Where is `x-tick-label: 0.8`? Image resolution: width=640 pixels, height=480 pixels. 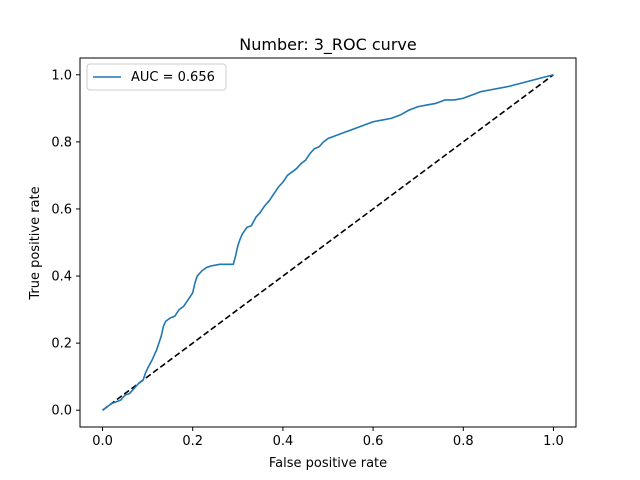 x-tick-label: 0.8 is located at coordinates (463, 441).